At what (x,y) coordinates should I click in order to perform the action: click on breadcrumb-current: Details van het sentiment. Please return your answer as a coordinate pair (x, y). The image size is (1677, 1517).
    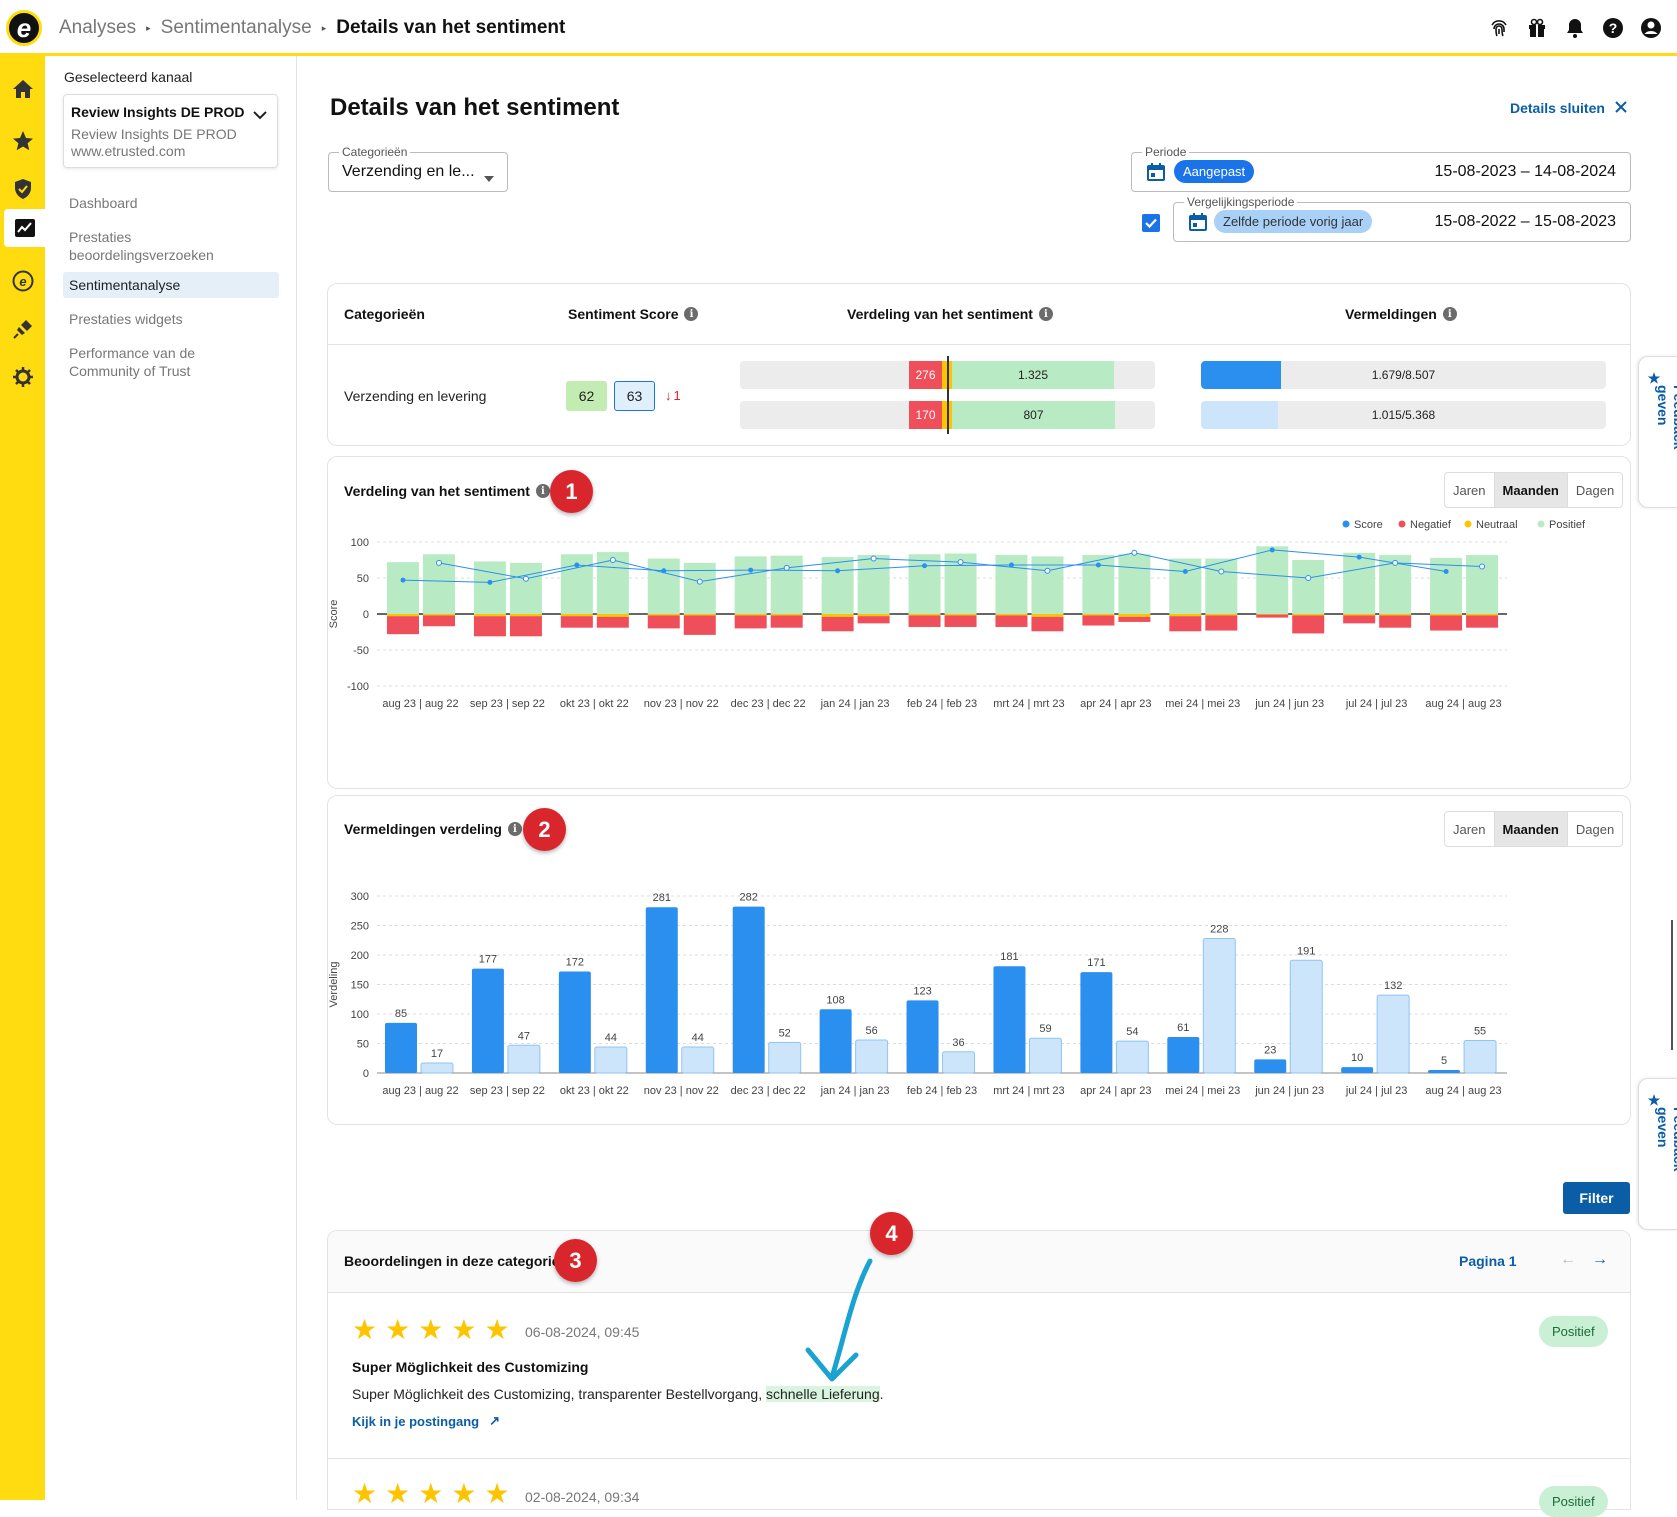
    Looking at the image, I should click on (451, 27).